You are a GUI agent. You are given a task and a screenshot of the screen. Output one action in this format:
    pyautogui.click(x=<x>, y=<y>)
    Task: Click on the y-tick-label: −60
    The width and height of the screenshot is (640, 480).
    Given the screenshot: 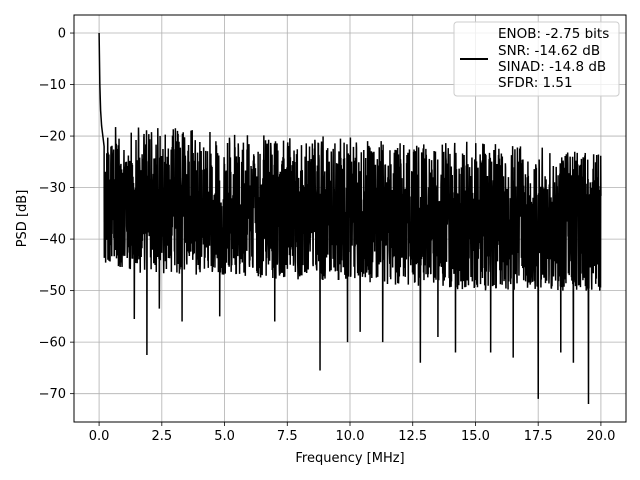 What is the action you would take?
    pyautogui.click(x=52, y=343)
    